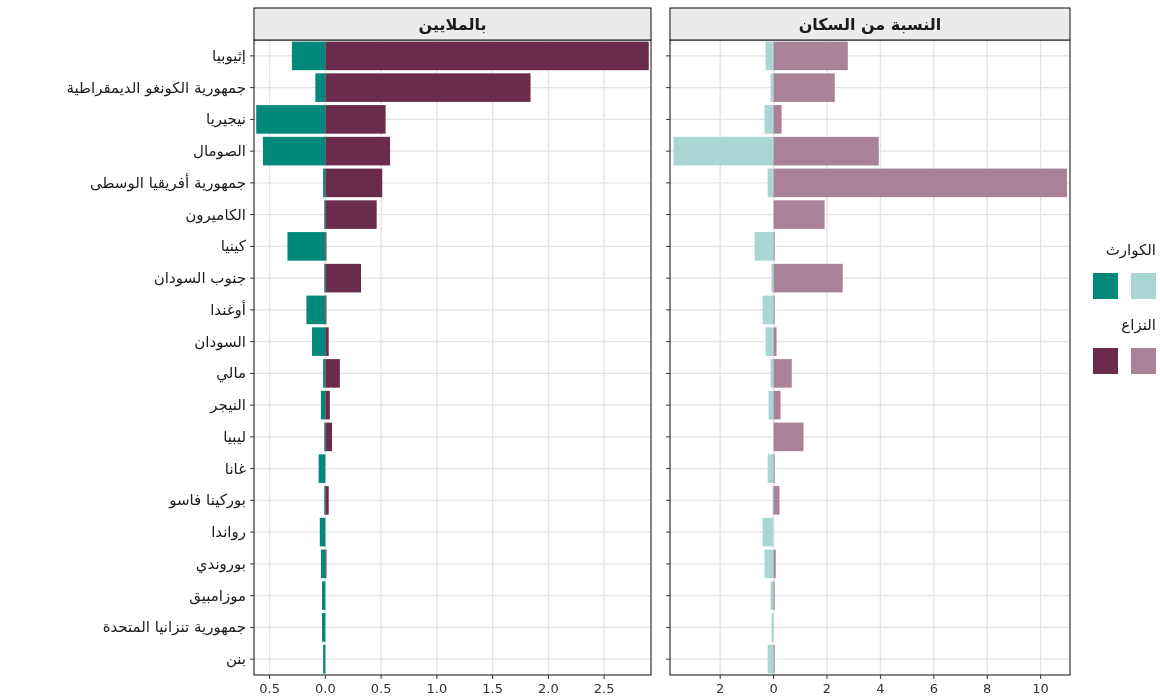 This screenshot has height=697, width=1160. I want to click on y-tick-label: ليبيا, so click(234, 436).